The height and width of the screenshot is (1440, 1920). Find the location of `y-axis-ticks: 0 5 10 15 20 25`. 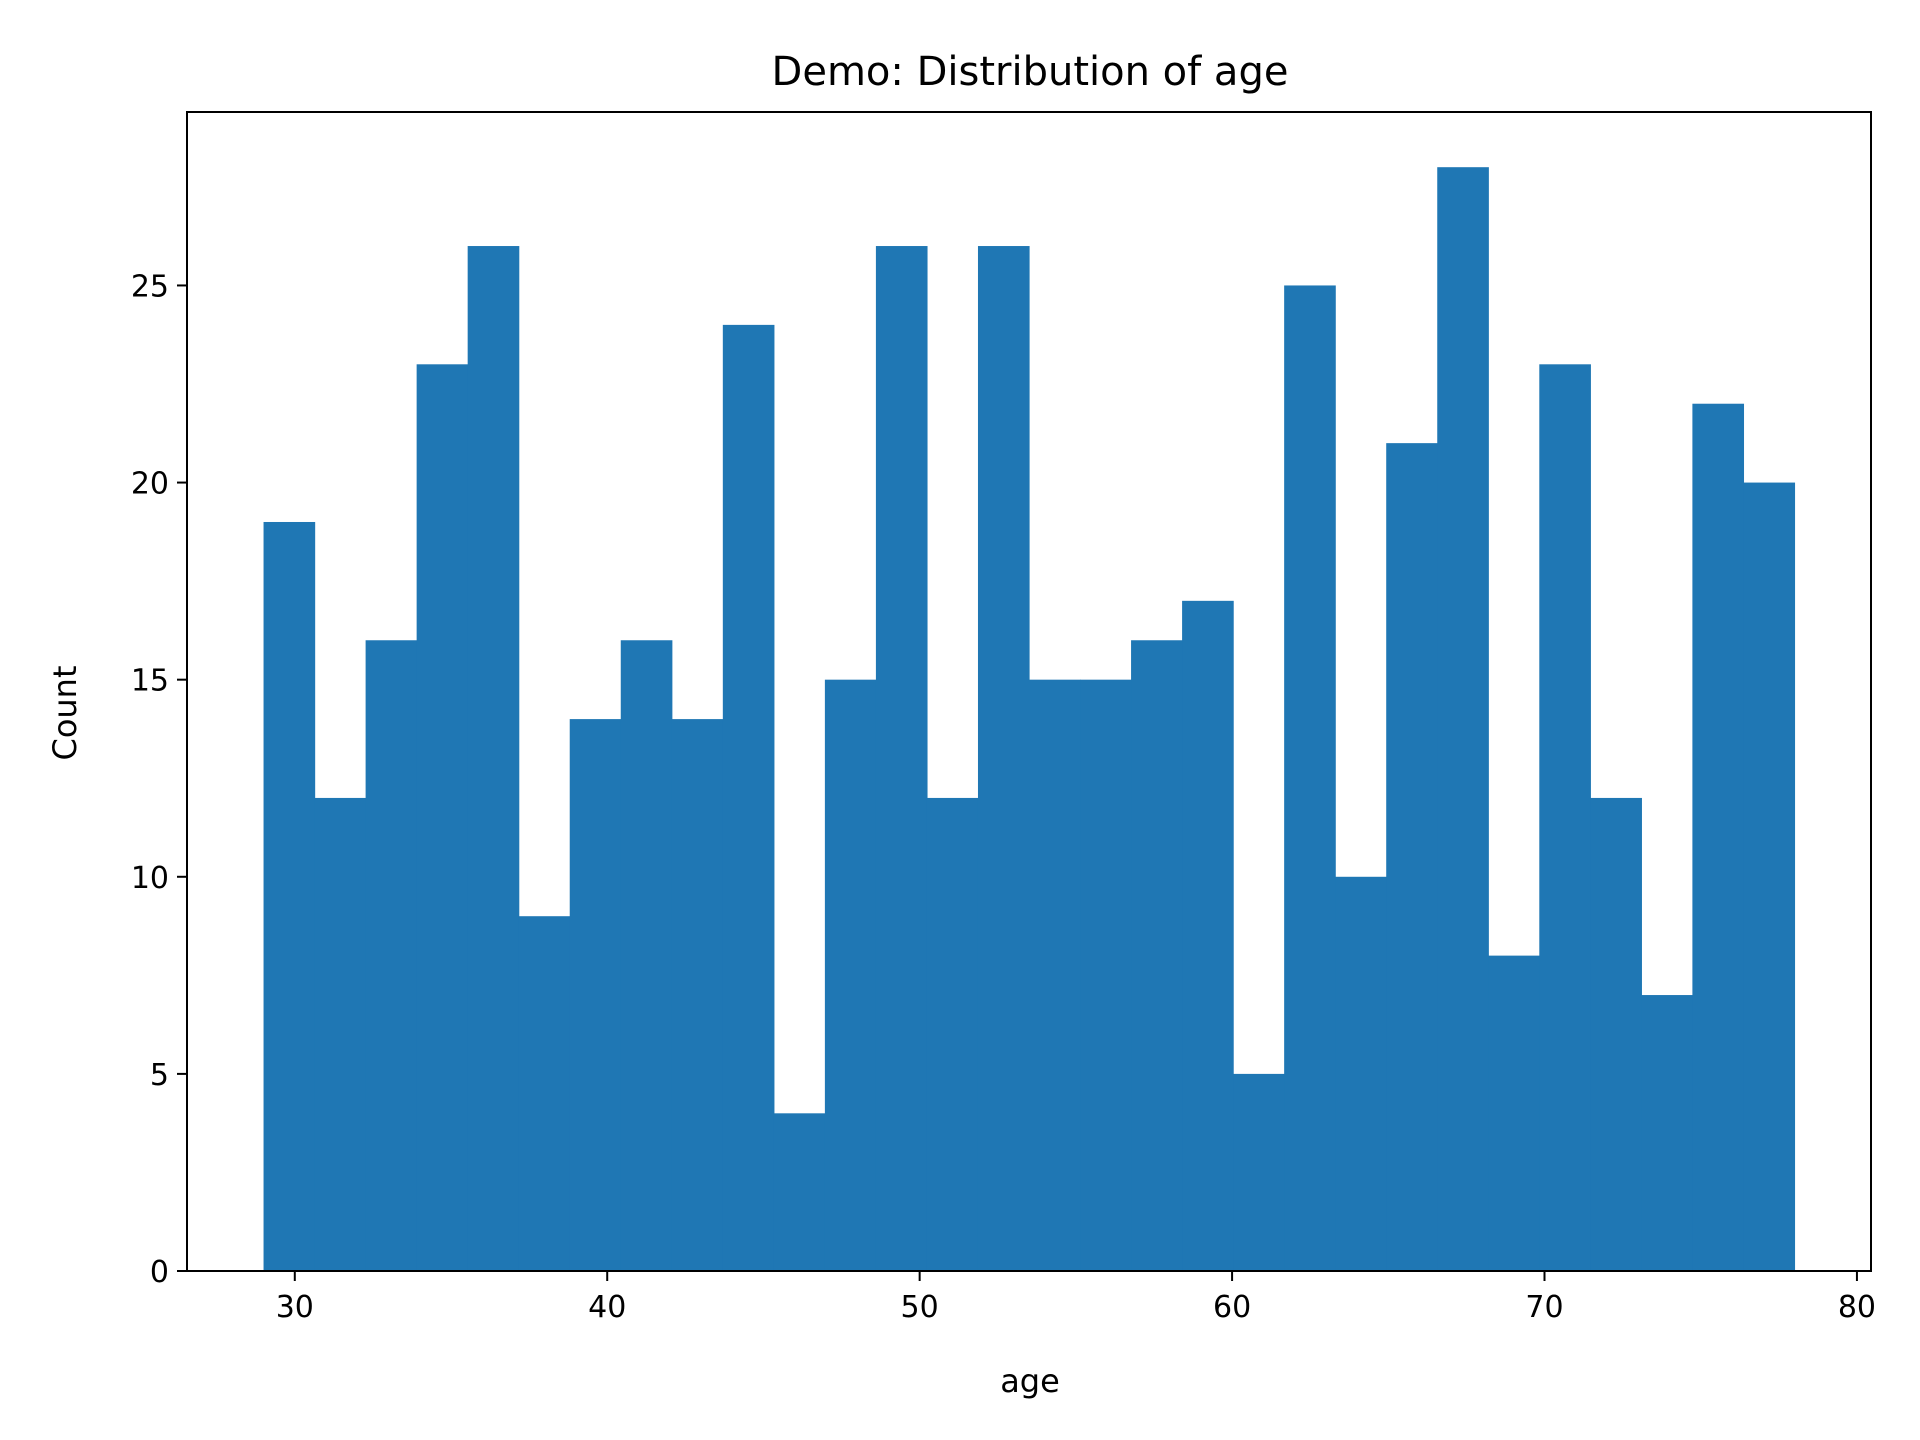

y-axis-ticks: 0 5 10 15 20 25 is located at coordinates (159, 779).